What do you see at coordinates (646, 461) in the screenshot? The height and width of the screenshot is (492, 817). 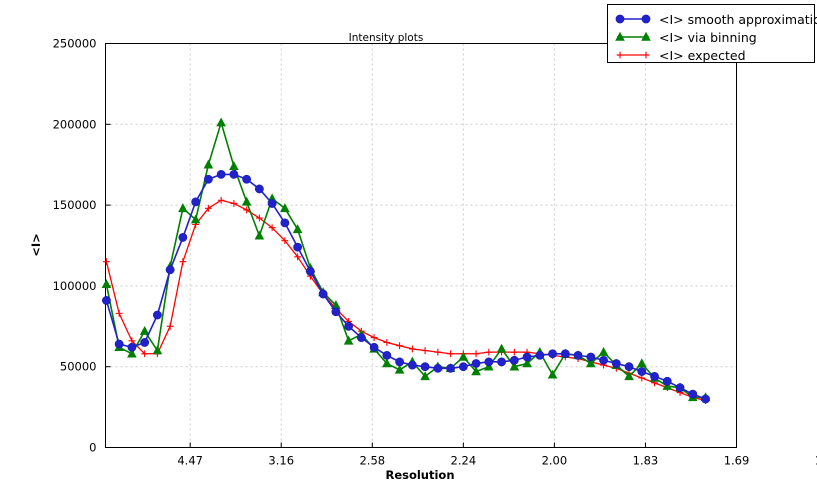 I see `x-tick-label: 1.83` at bounding box center [646, 461].